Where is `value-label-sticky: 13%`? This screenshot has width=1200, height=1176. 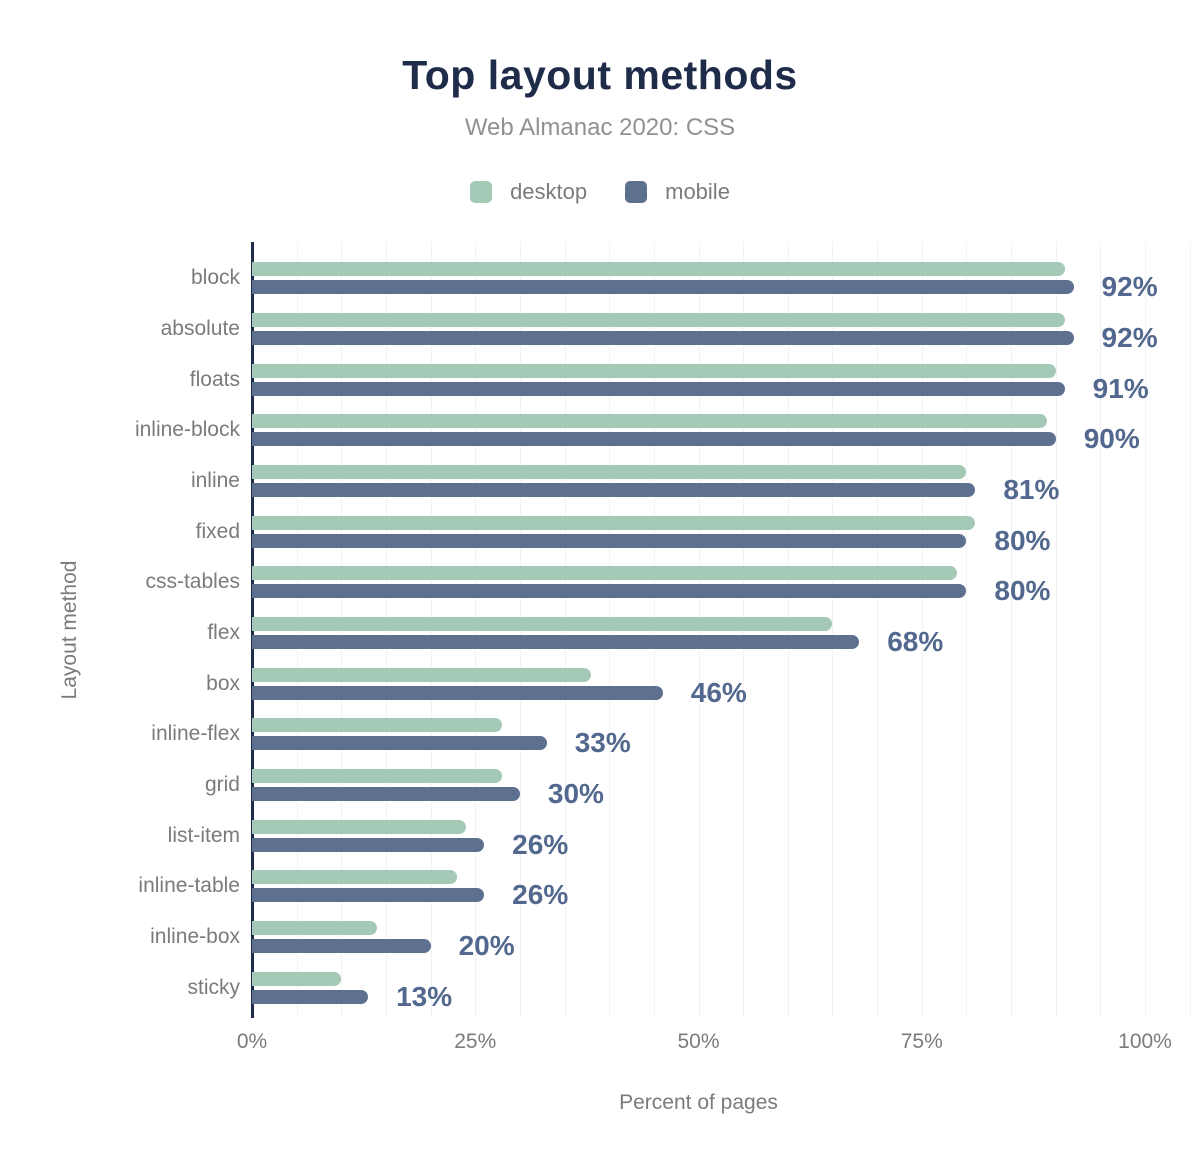 value-label-sticky: 13% is located at coordinates (424, 996).